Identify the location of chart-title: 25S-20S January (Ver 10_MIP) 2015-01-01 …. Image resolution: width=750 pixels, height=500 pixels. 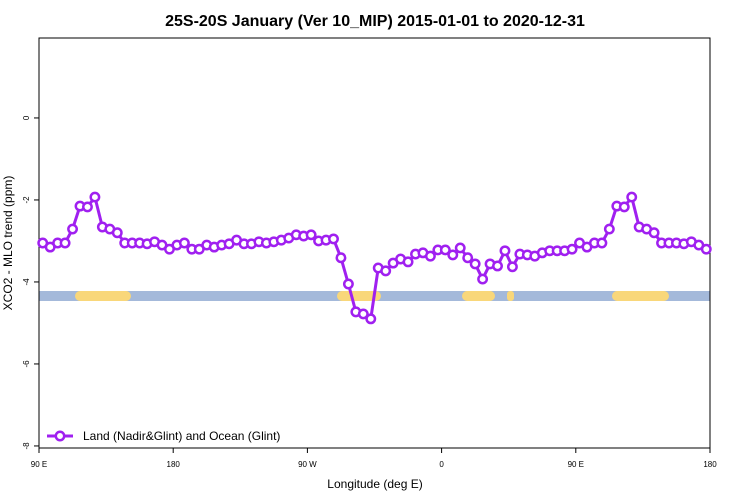
(375, 21).